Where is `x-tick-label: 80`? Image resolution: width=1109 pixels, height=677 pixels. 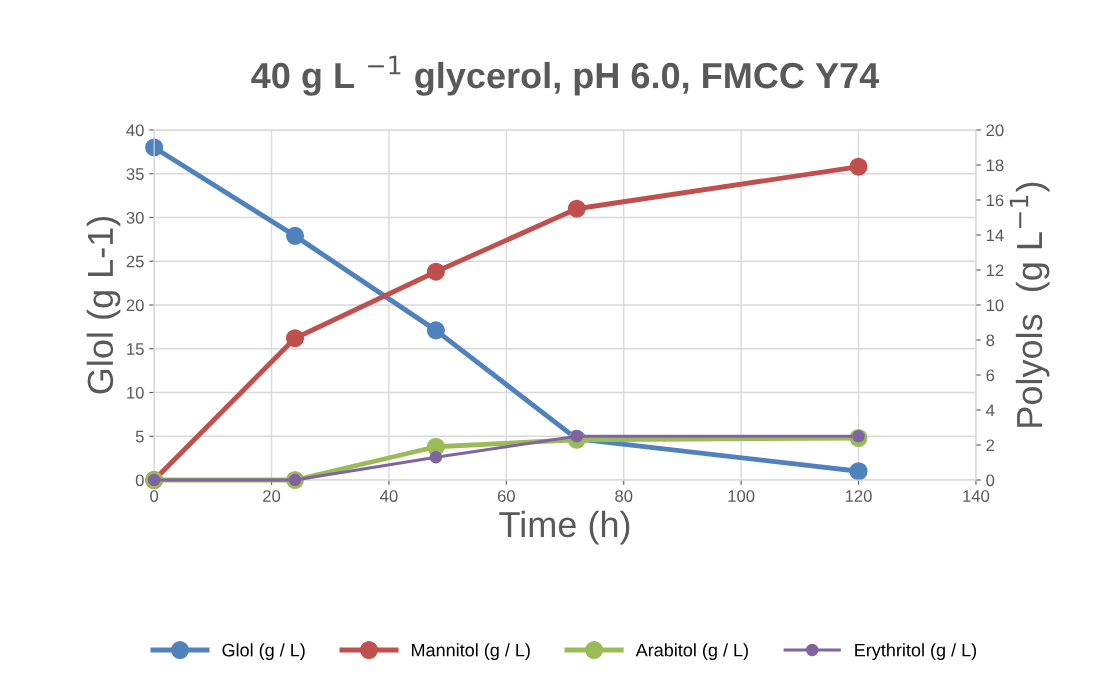
x-tick-label: 80 is located at coordinates (624, 496).